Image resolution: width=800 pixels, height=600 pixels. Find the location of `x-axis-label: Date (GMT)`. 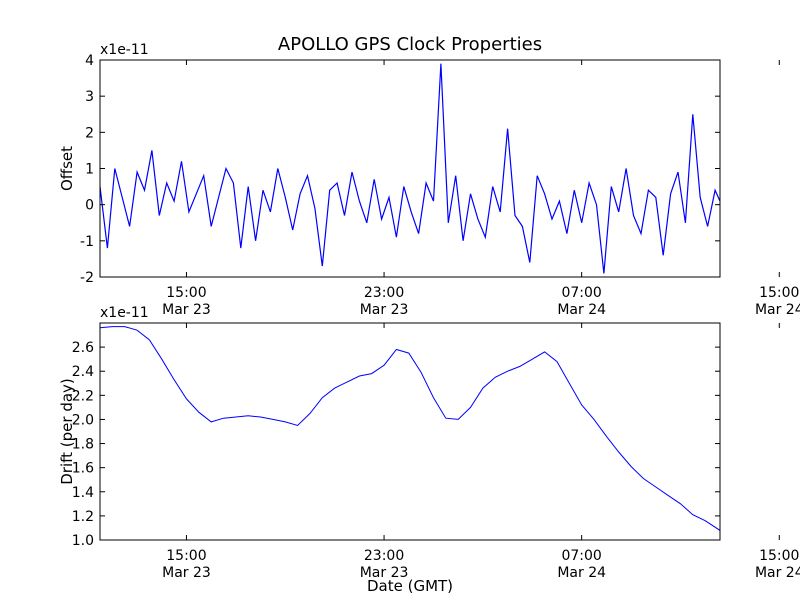

x-axis-label: Date (GMT) is located at coordinates (410, 586).